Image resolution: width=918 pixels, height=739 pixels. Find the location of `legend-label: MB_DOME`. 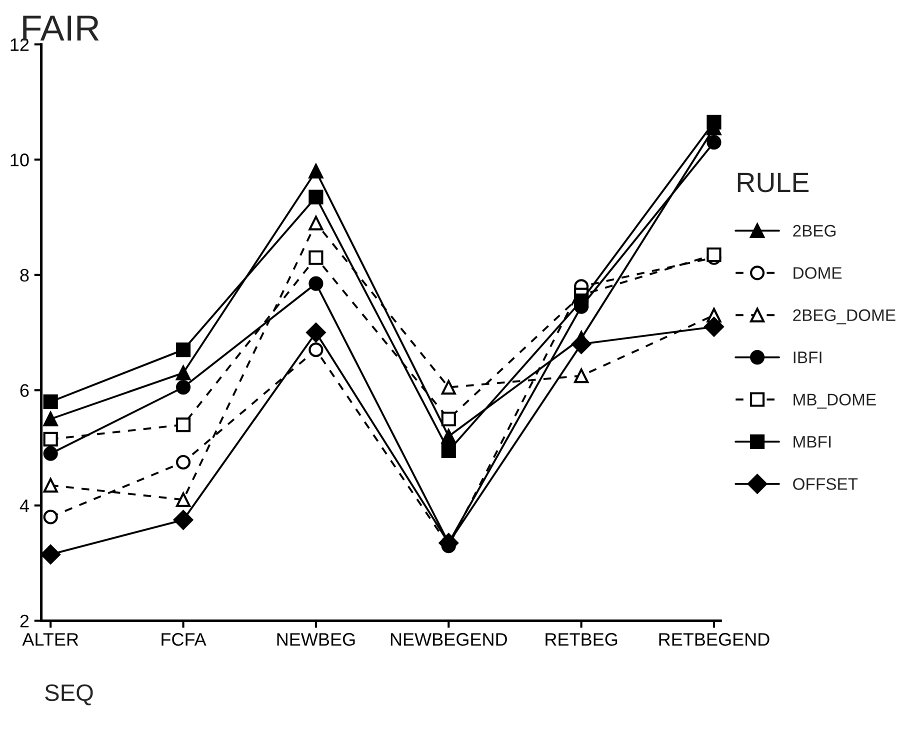

legend-label: MB_DOME is located at coordinates (835, 401).